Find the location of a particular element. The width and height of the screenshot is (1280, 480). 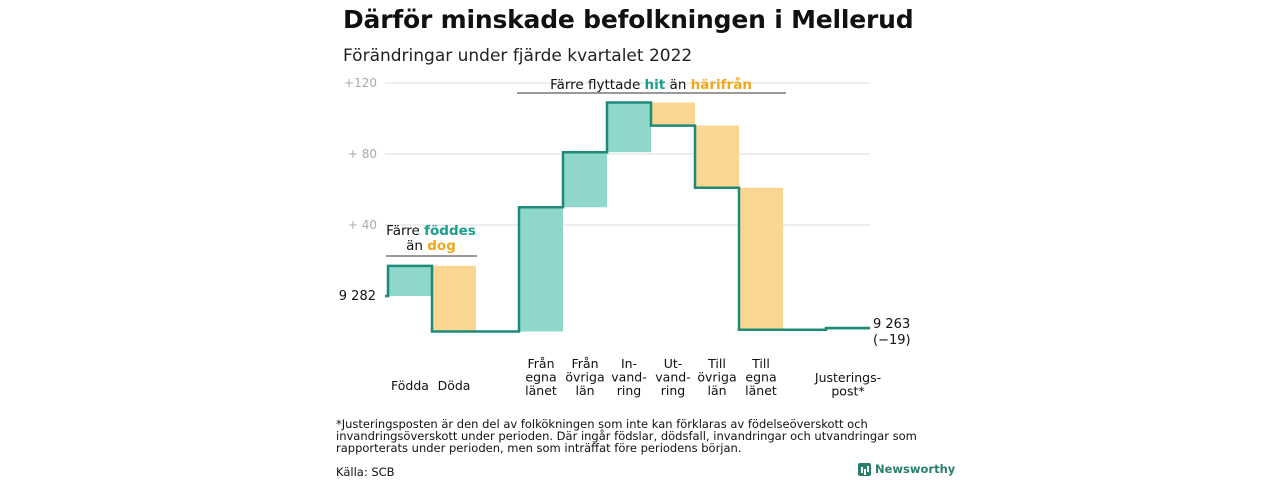

category-label: Justerings-post* is located at coordinates (847, 384).